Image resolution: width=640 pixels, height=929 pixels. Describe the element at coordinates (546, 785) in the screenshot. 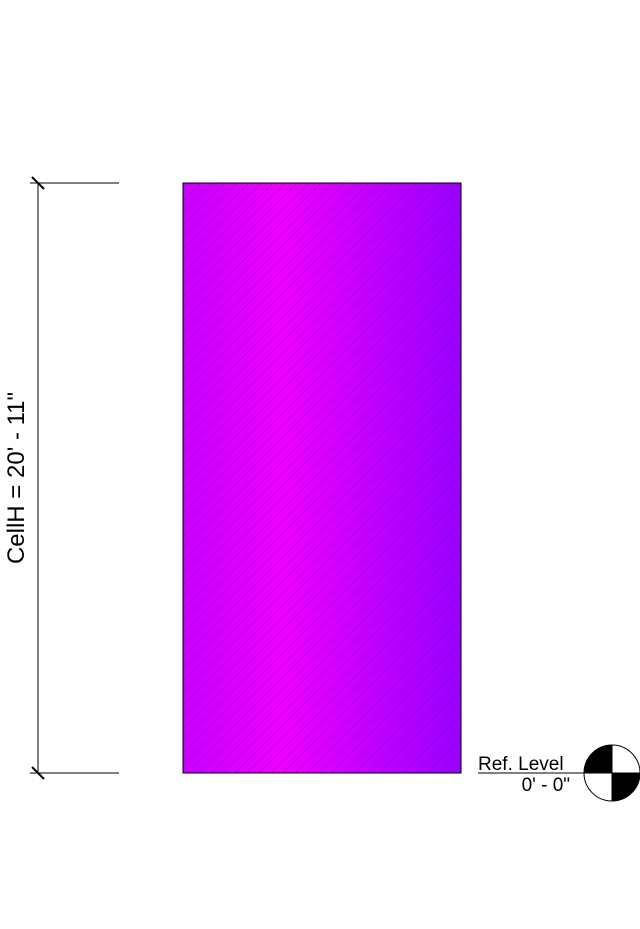

I see `level-elevation: 0' - 0"` at that location.